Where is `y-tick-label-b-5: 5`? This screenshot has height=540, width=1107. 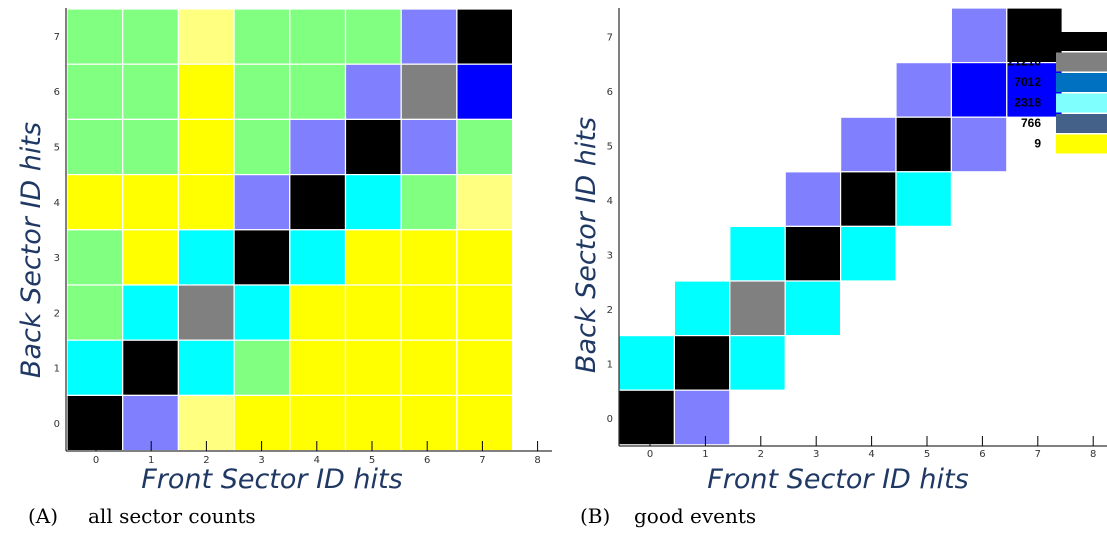
y-tick-label-b-5: 5 is located at coordinates (610, 147).